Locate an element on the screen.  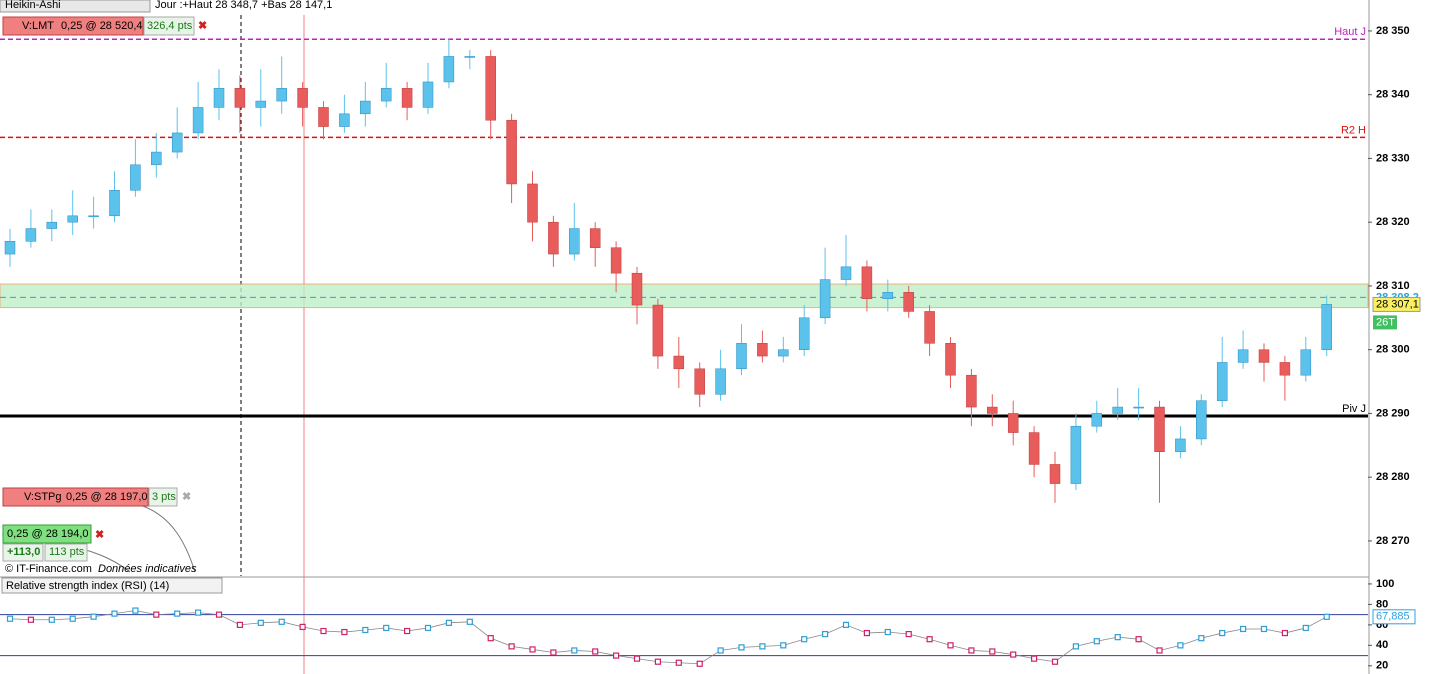
style-label: Heikin-Ashi is located at coordinates (33, 5).